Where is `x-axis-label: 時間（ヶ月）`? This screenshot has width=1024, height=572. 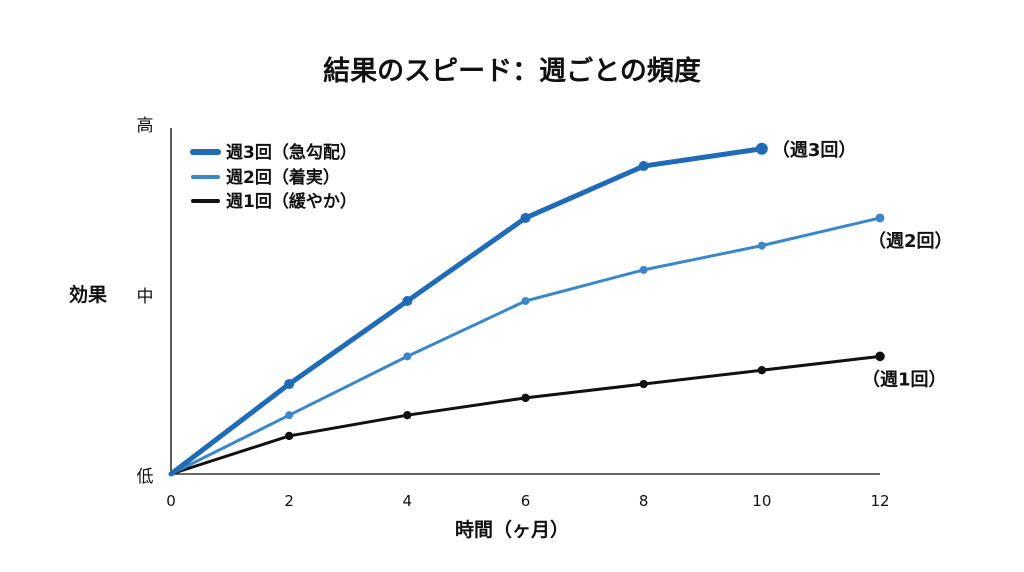 x-axis-label: 時間（ヶ月） is located at coordinates (512, 529).